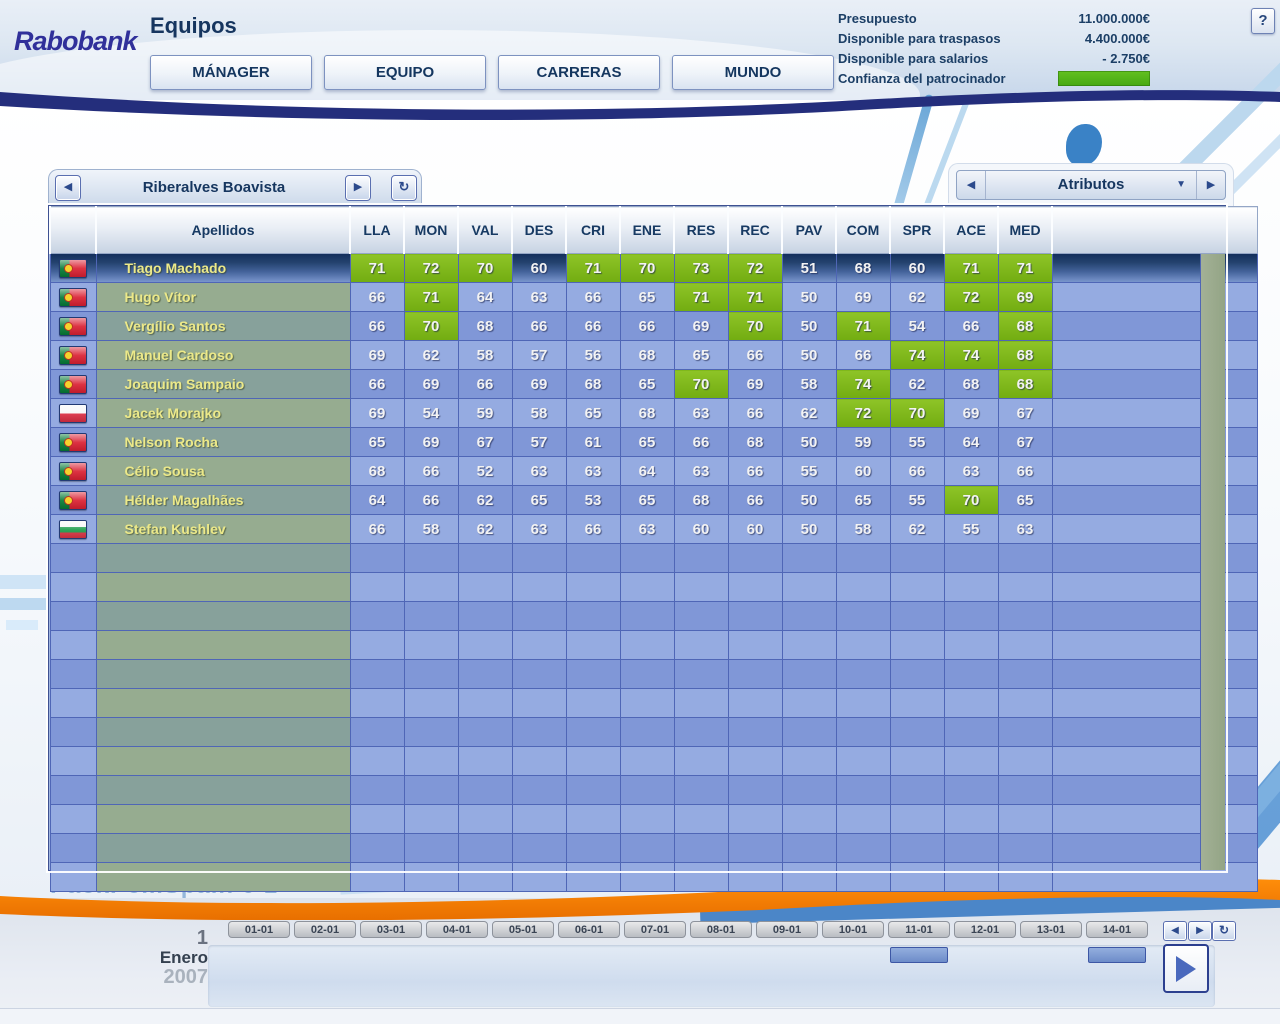 The height and width of the screenshot is (1024, 1280). I want to click on scrollbar-track, so click(1212, 562).